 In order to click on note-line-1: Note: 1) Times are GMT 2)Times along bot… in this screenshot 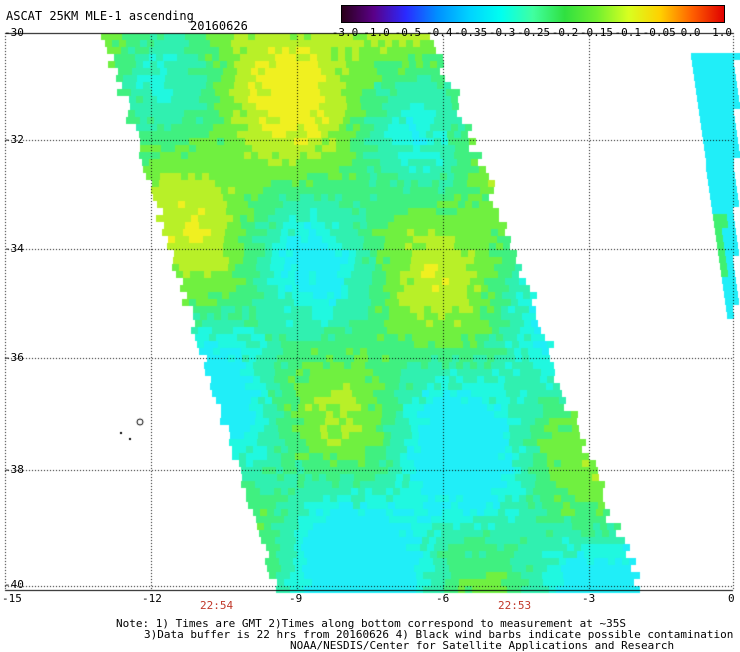, I will do `click(371, 623)`.